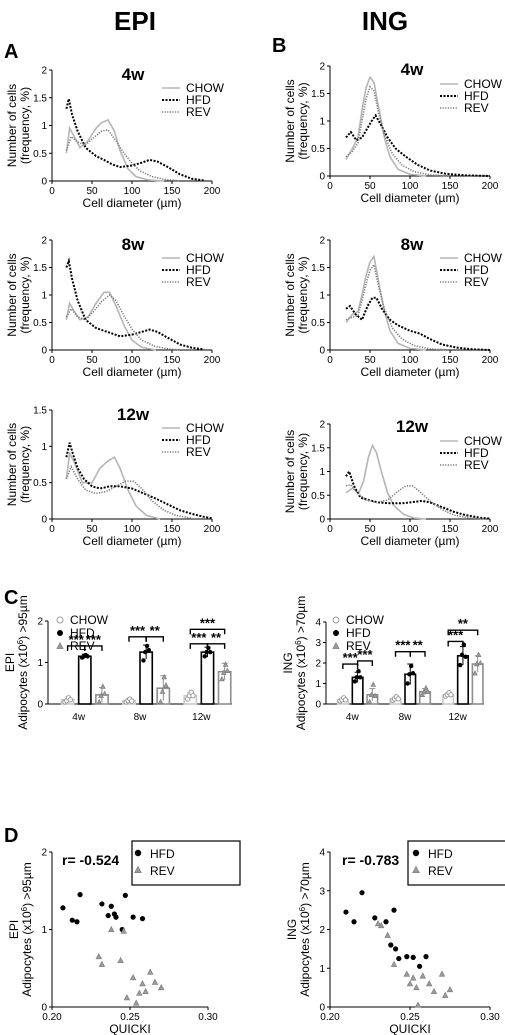 Image resolution: width=505 pixels, height=1035 pixels. Describe the element at coordinates (25, 464) in the screenshot. I see `y-axis-title: (frequency, %)` at that location.